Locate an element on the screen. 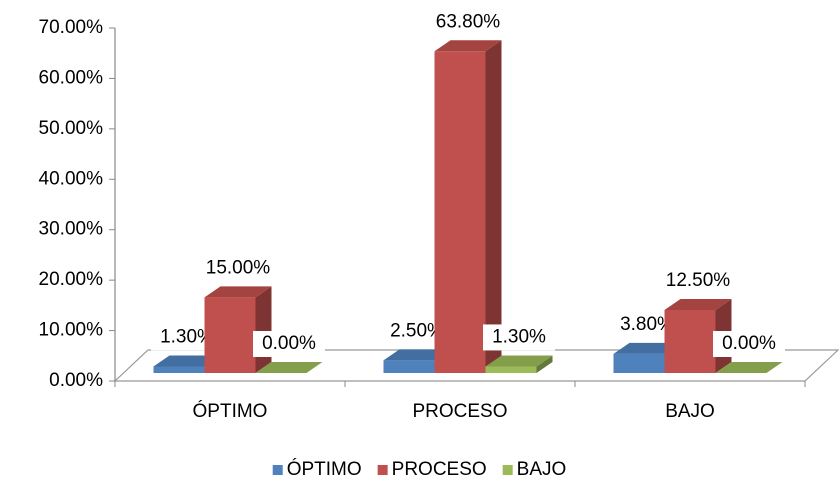 This screenshot has width=839, height=483. legend-label: BAJO is located at coordinates (542, 469).